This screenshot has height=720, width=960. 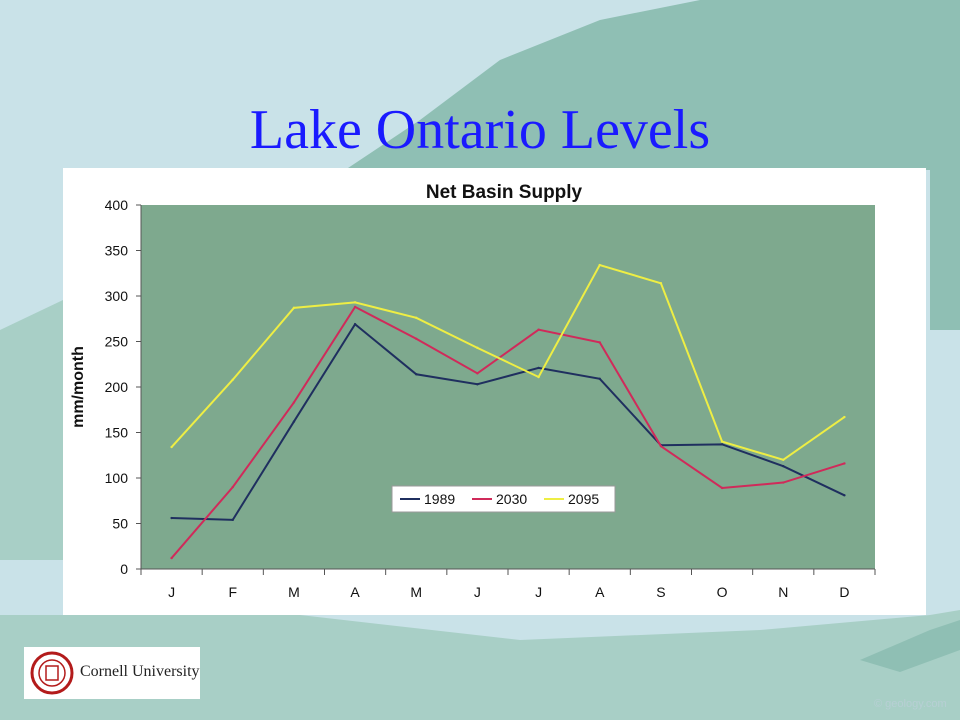 I want to click on y-tick-label: 300, so click(x=117, y=296).